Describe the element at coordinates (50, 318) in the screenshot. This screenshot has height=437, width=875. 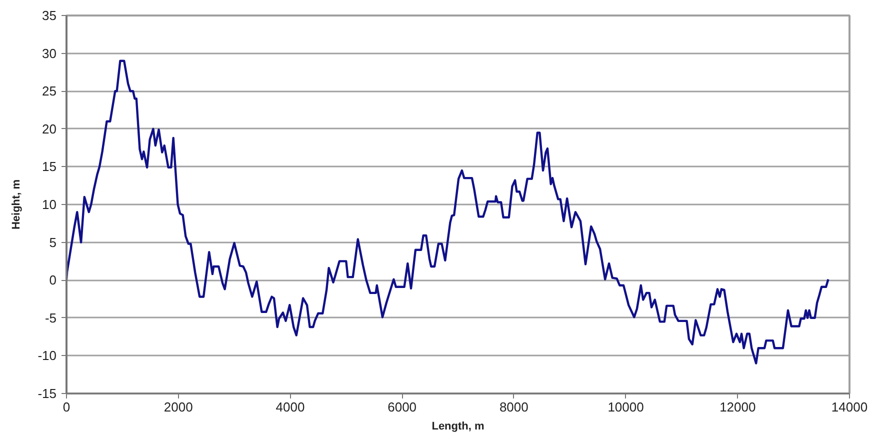
I see `y-tick-label: -5` at that location.